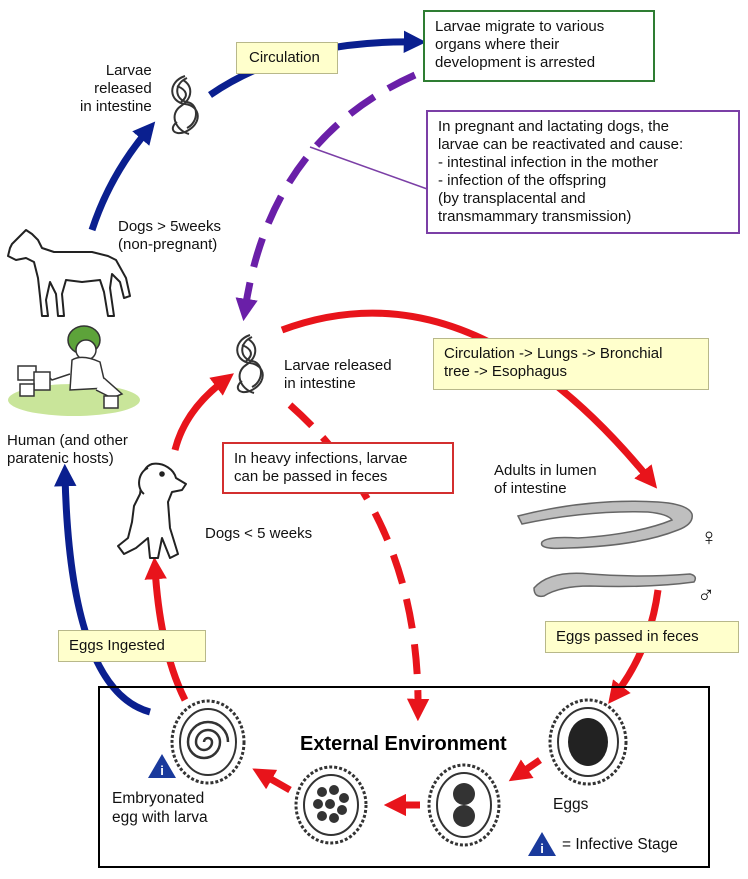 This screenshot has width=748, height=879. I want to click on adult-worm-male-icon, so click(615, 585).